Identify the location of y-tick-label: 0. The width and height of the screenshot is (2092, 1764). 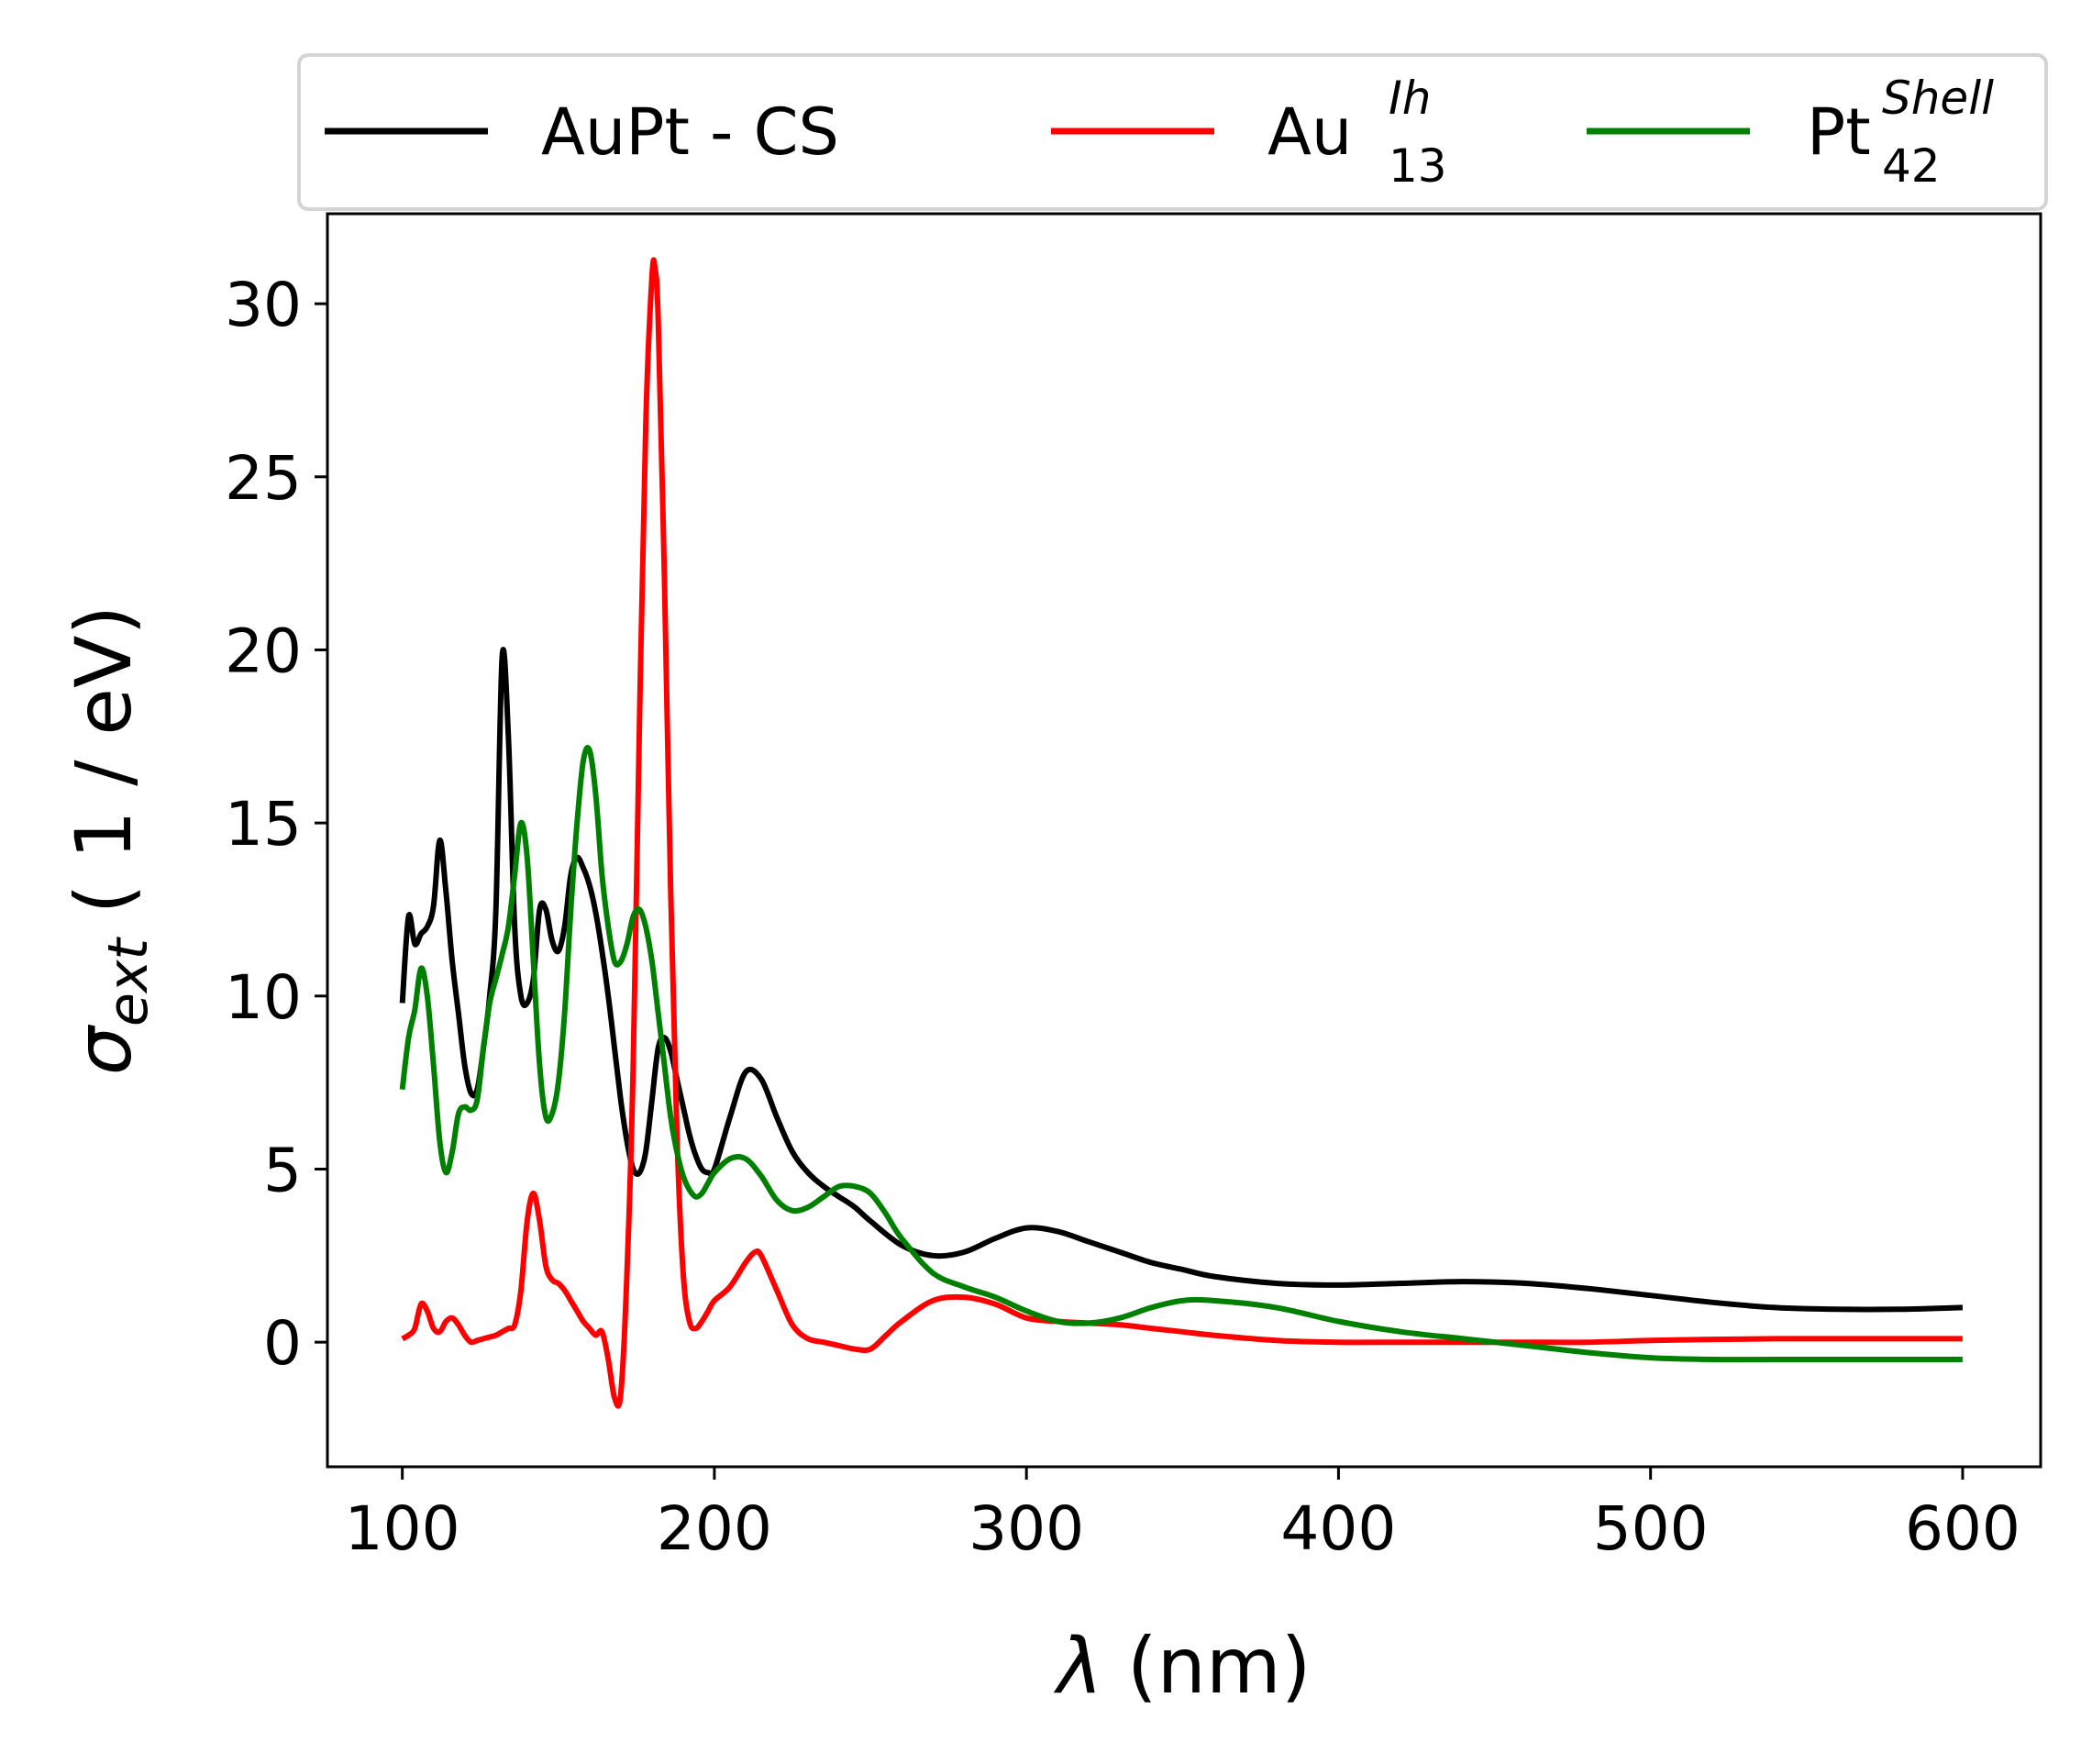
(282, 1343).